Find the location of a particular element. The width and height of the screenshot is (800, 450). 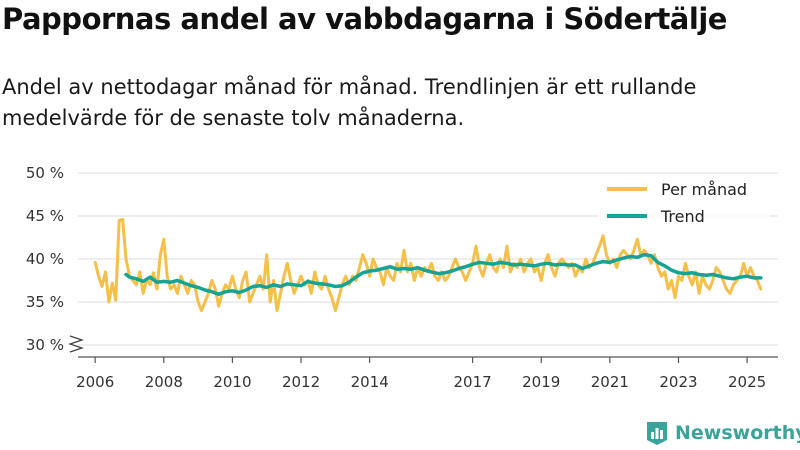

axis-break-icon is located at coordinates (76, 344).